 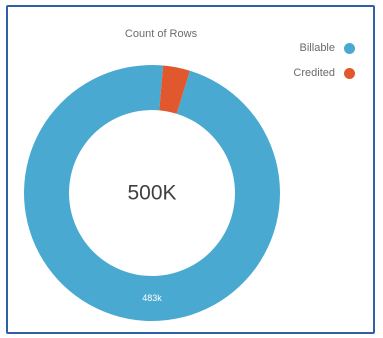 What do you see at coordinates (349, 73) in the screenshot?
I see `legend-swatch-credited` at bounding box center [349, 73].